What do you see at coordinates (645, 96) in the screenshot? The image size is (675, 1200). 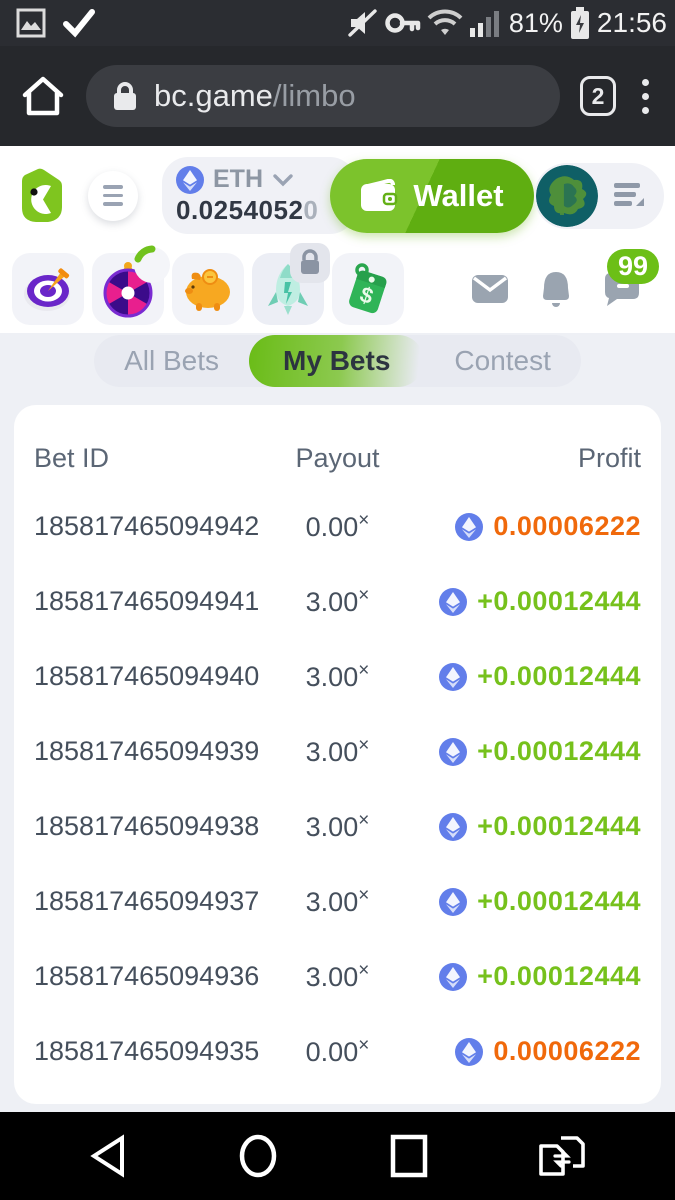 I see `browser-menu-button` at bounding box center [645, 96].